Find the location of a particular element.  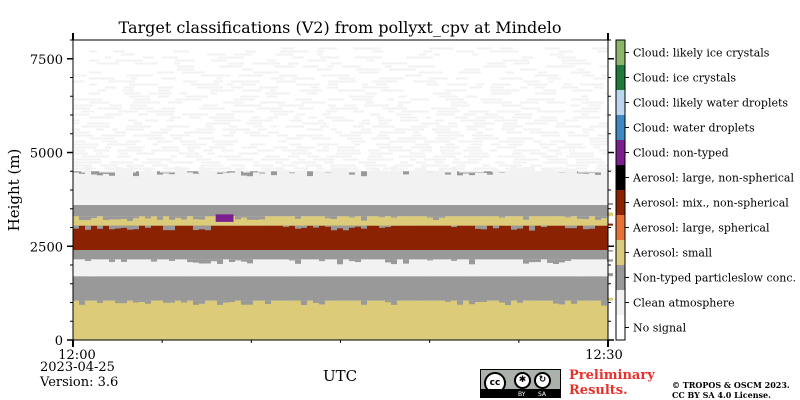

legend-frame is located at coordinates (620, 190).